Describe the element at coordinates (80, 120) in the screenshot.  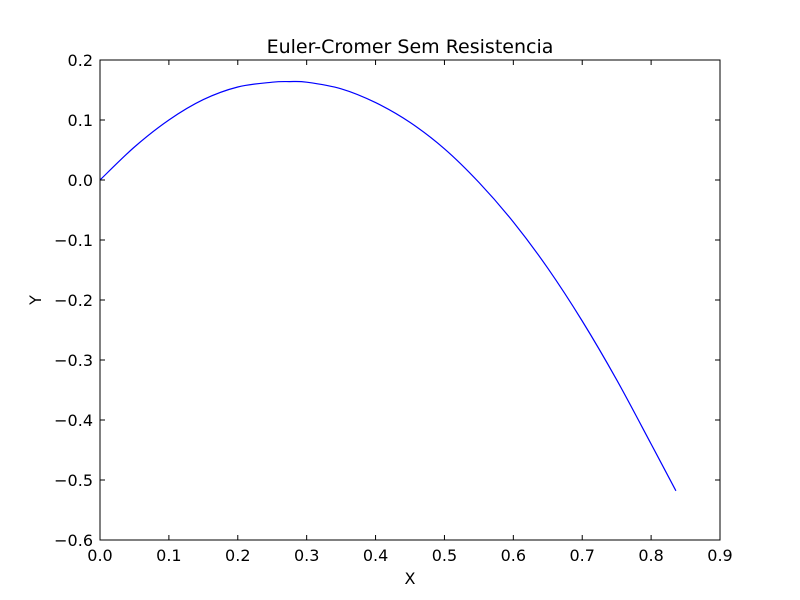
I see `y-tick-label: 0.1` at that location.